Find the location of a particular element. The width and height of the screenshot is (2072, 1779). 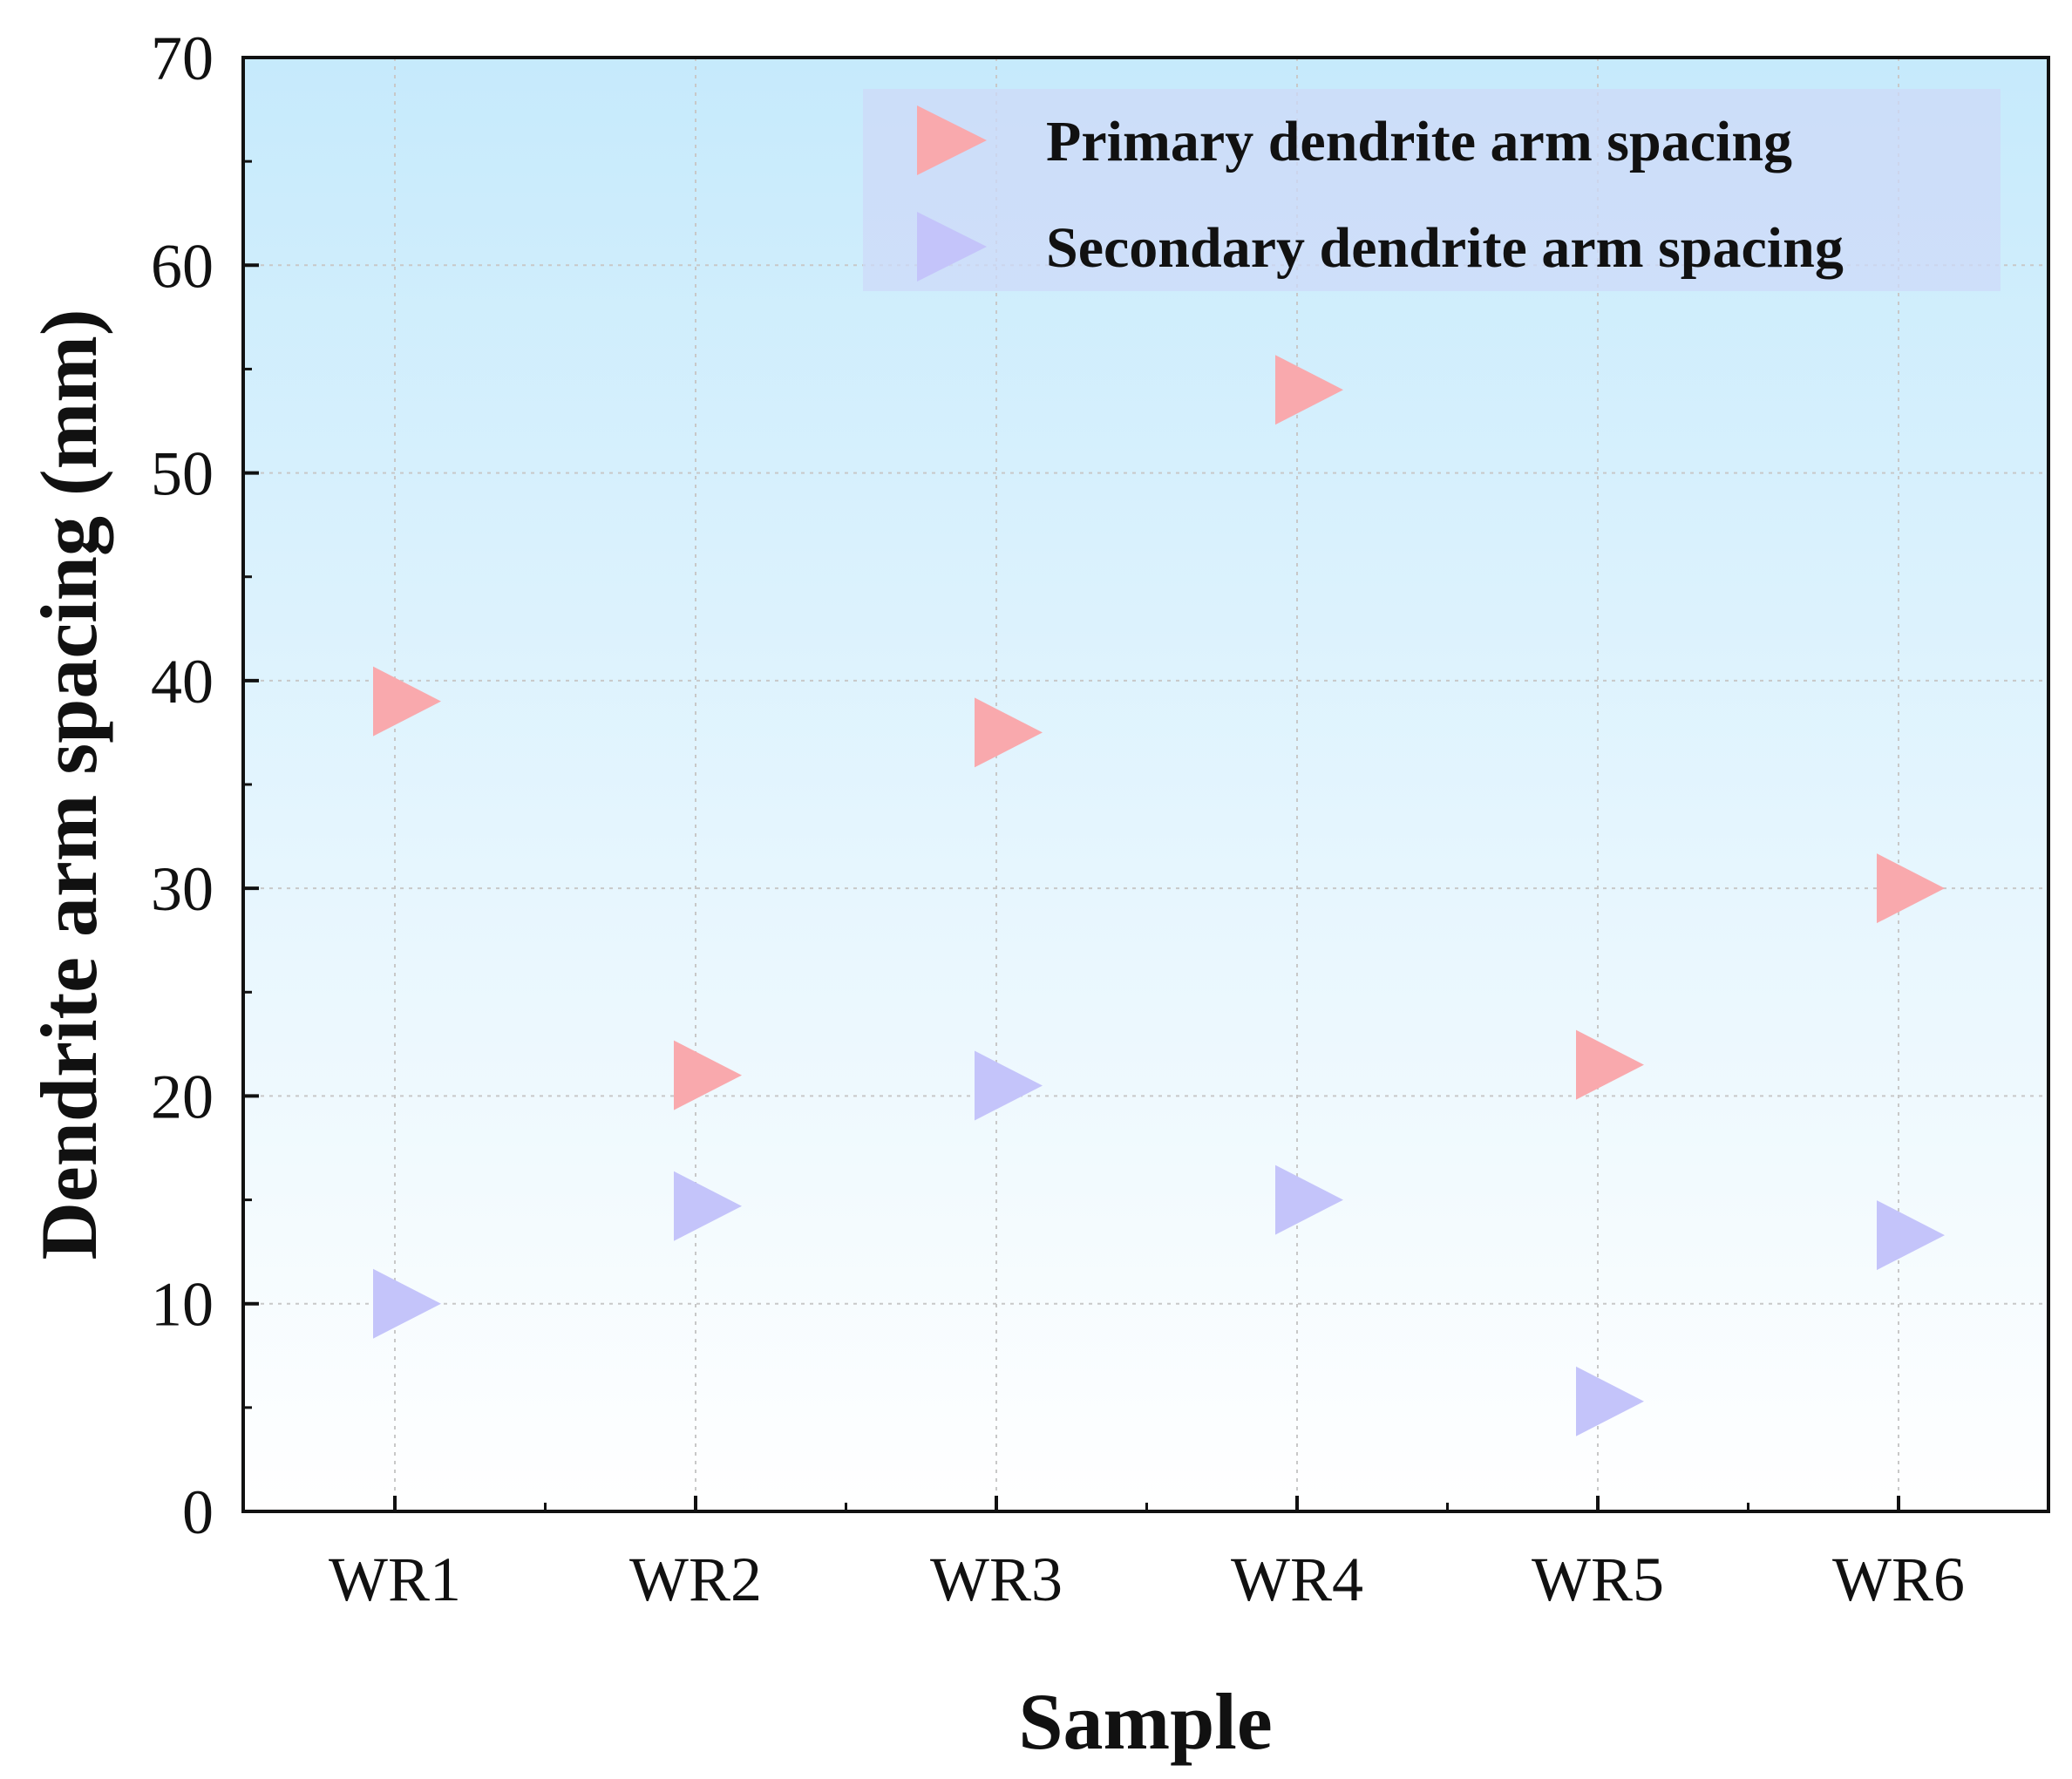

x-axis-title: Sample is located at coordinates (1145, 1722).